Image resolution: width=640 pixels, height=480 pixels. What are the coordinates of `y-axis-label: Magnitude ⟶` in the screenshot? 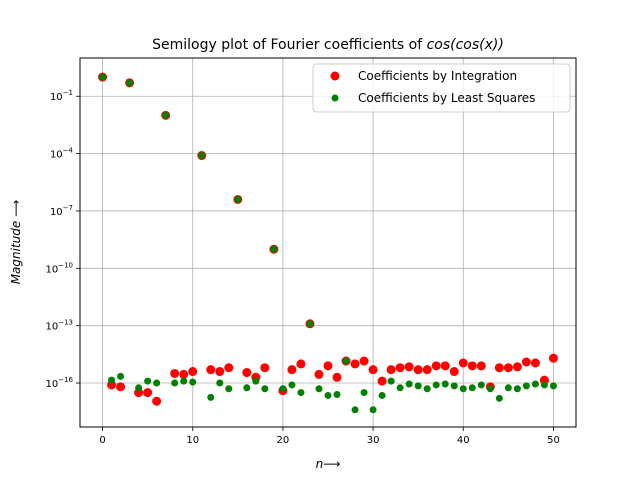 It's located at (16, 242).